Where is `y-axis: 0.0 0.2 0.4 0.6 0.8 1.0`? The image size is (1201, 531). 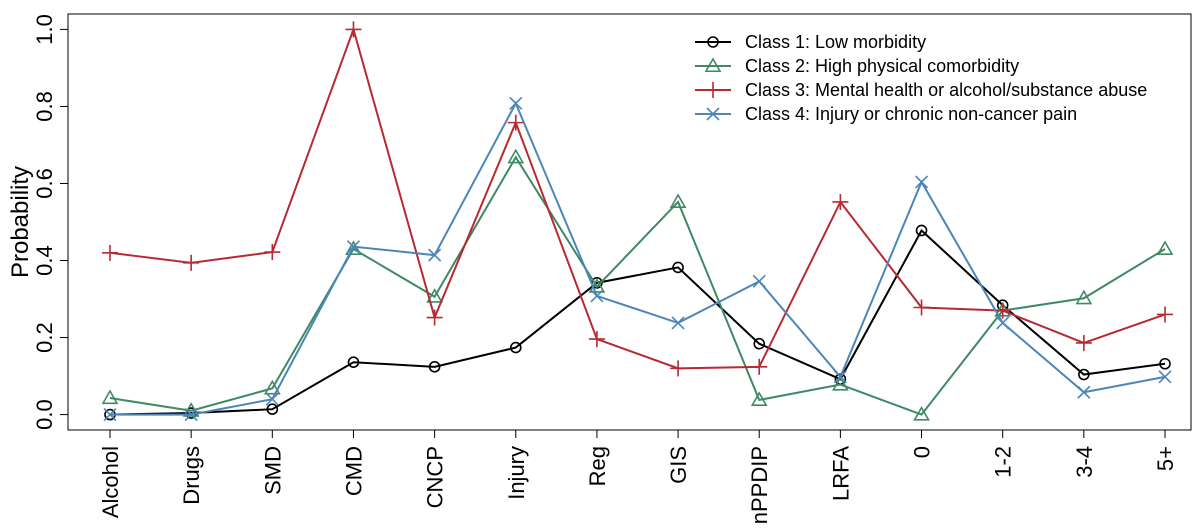
y-axis: 0.0 0.2 0.4 0.6 0.8 1.0 is located at coordinates (50, 222).